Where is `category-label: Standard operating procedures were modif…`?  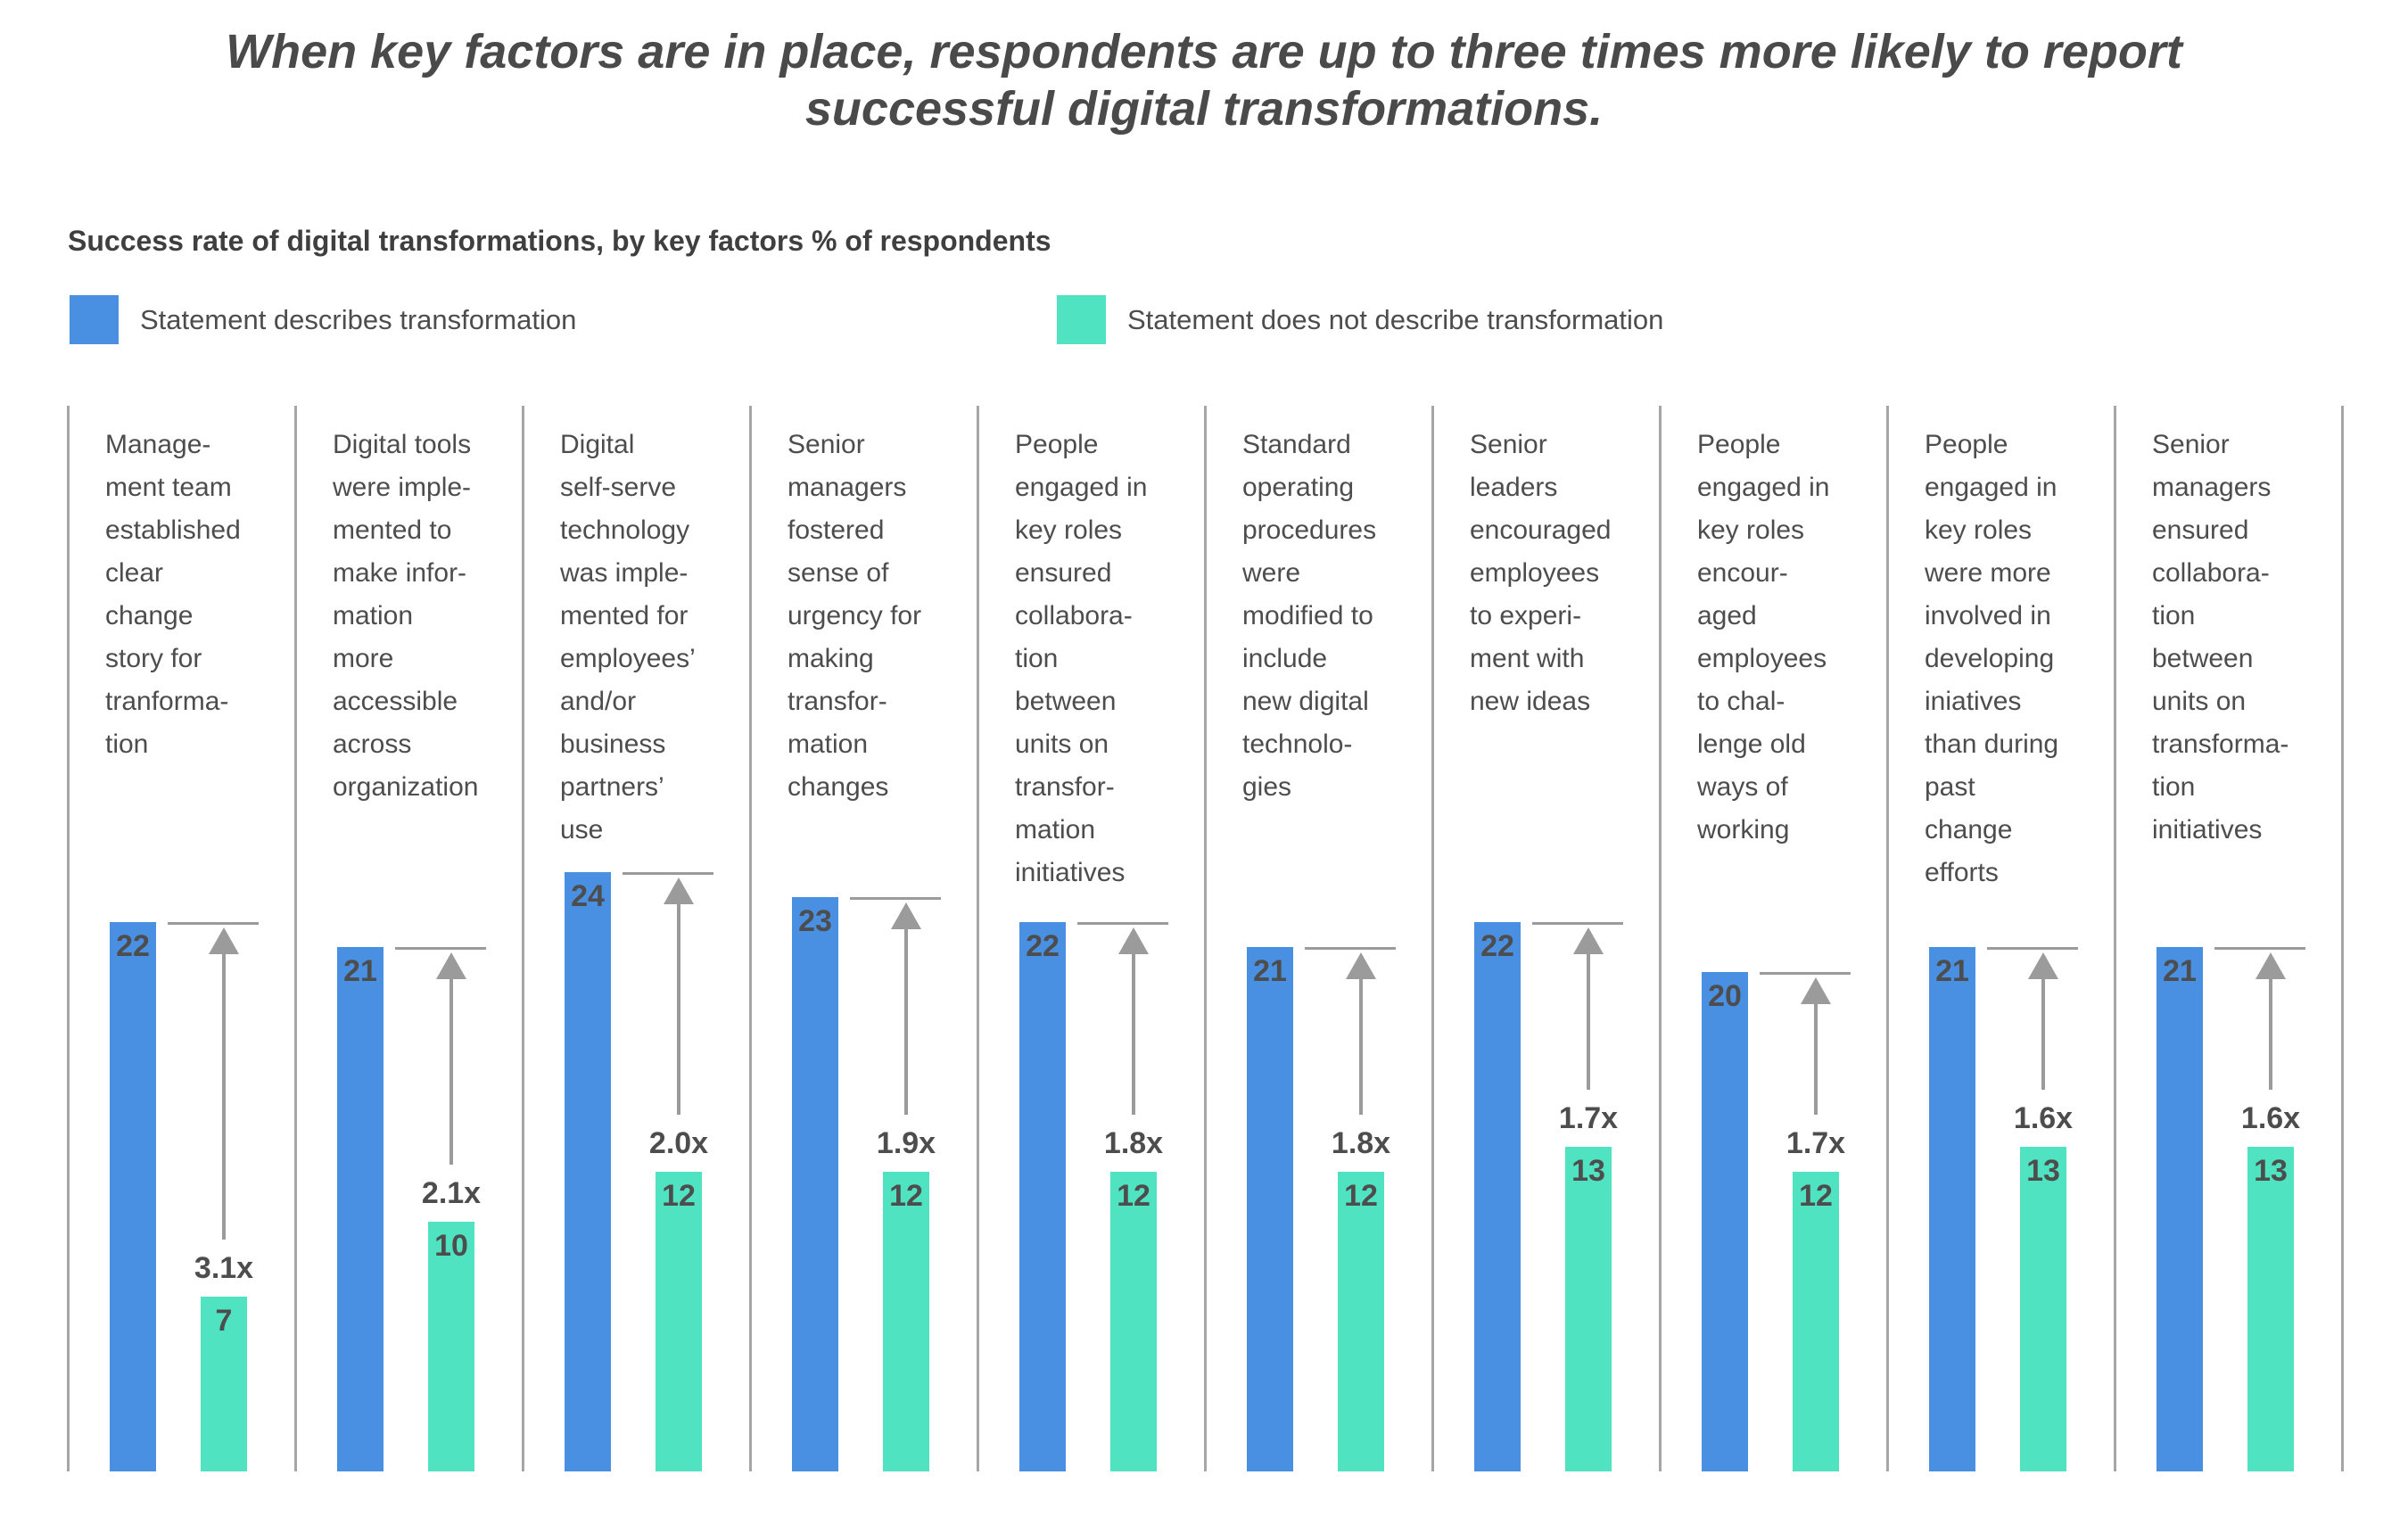
category-label: Standard operating procedures were modif… is located at coordinates (1309, 616).